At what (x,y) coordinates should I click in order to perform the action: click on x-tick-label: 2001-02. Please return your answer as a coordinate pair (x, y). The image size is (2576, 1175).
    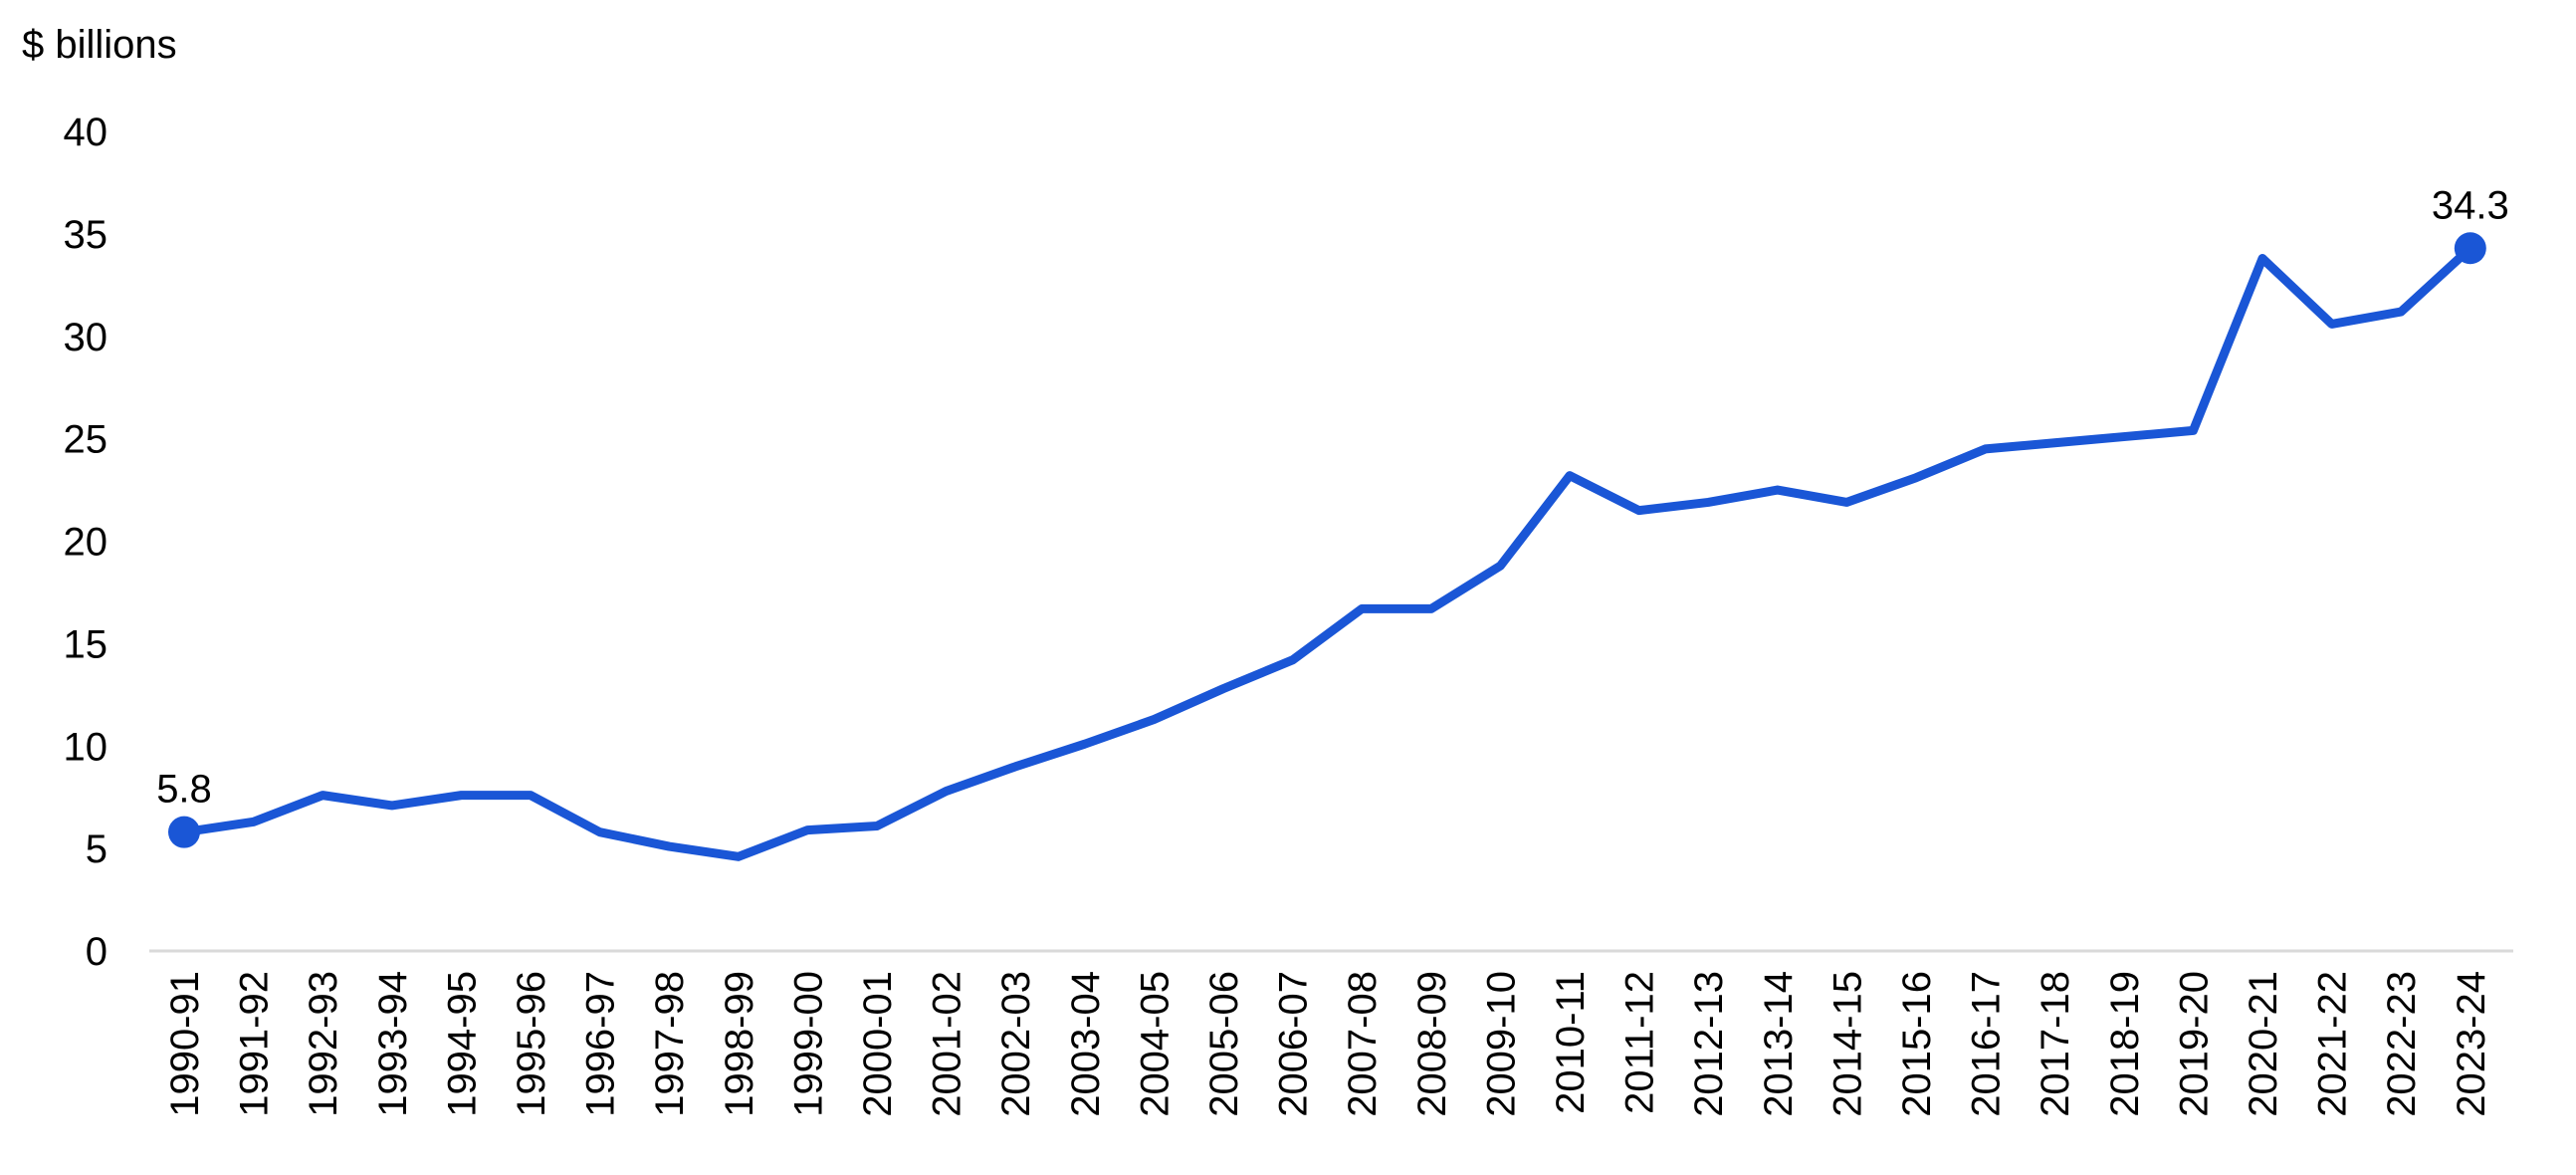
    Looking at the image, I should click on (947, 1044).